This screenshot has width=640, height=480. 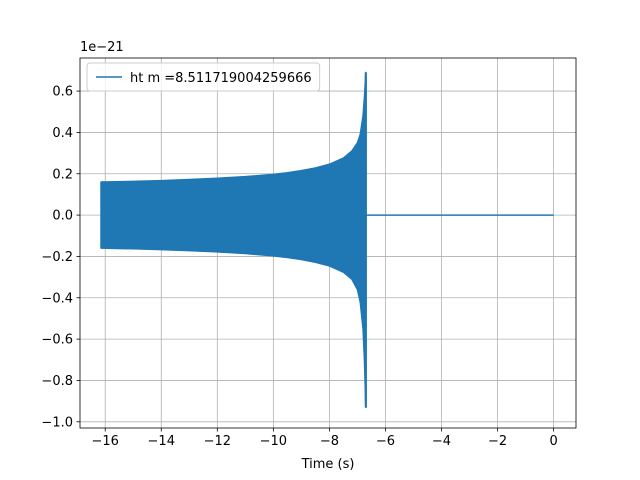 I want to click on legend-box, so click(x=203, y=77).